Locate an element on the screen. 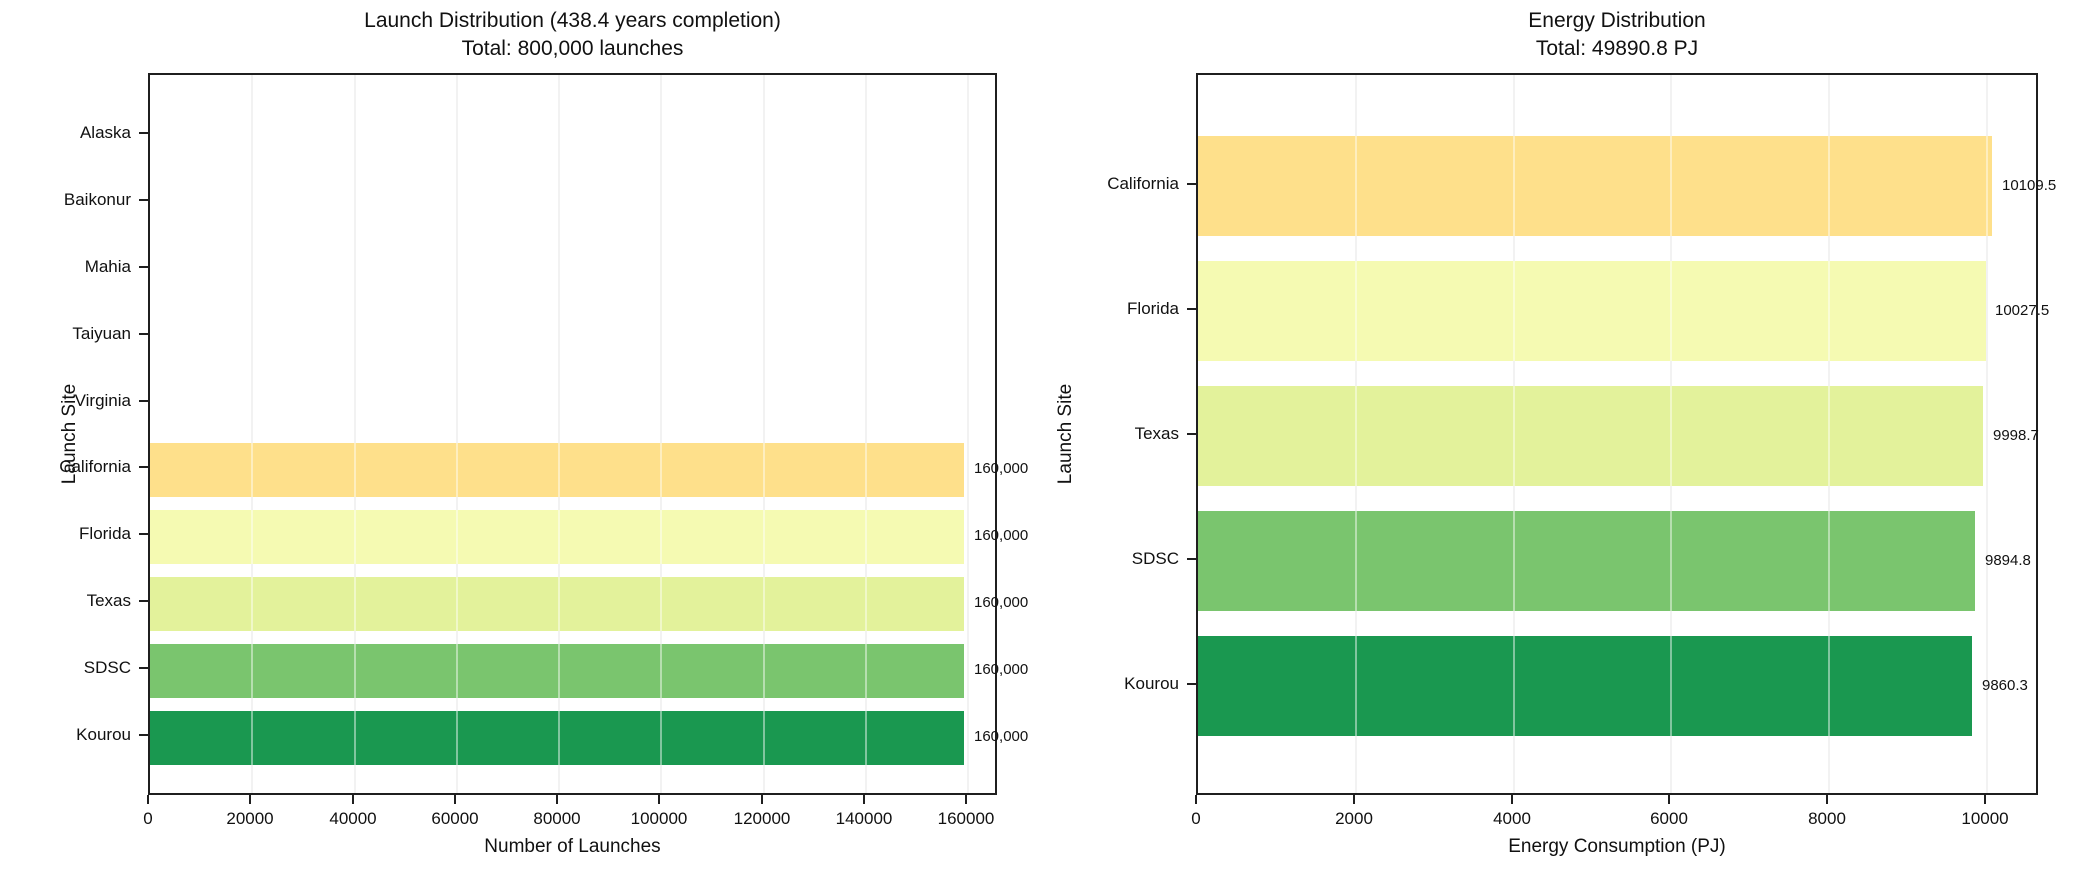 The image size is (2080, 877). x-axis-label: Number of Launches is located at coordinates (572, 846).